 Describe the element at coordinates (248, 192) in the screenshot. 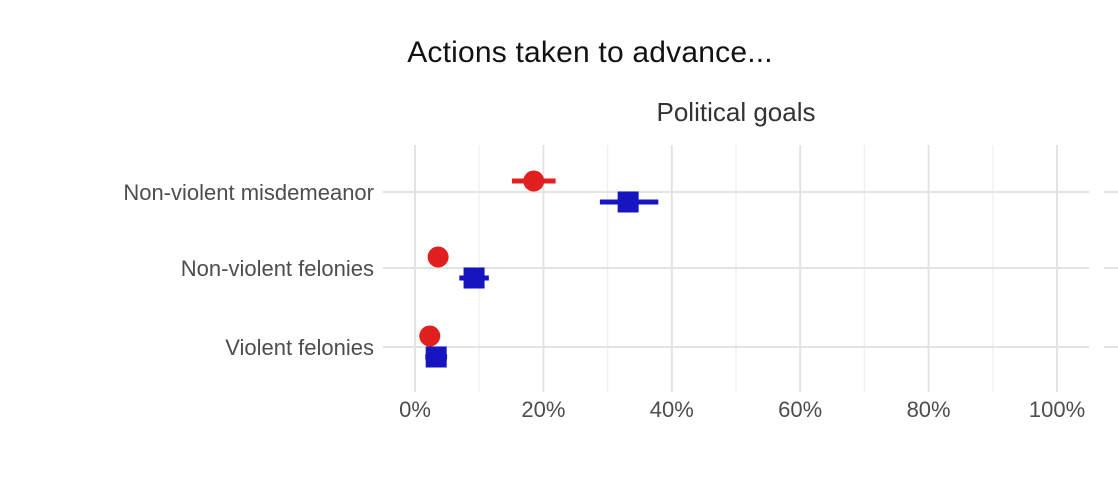

I see `y-axis-label: Non-violent misdemeanor` at that location.